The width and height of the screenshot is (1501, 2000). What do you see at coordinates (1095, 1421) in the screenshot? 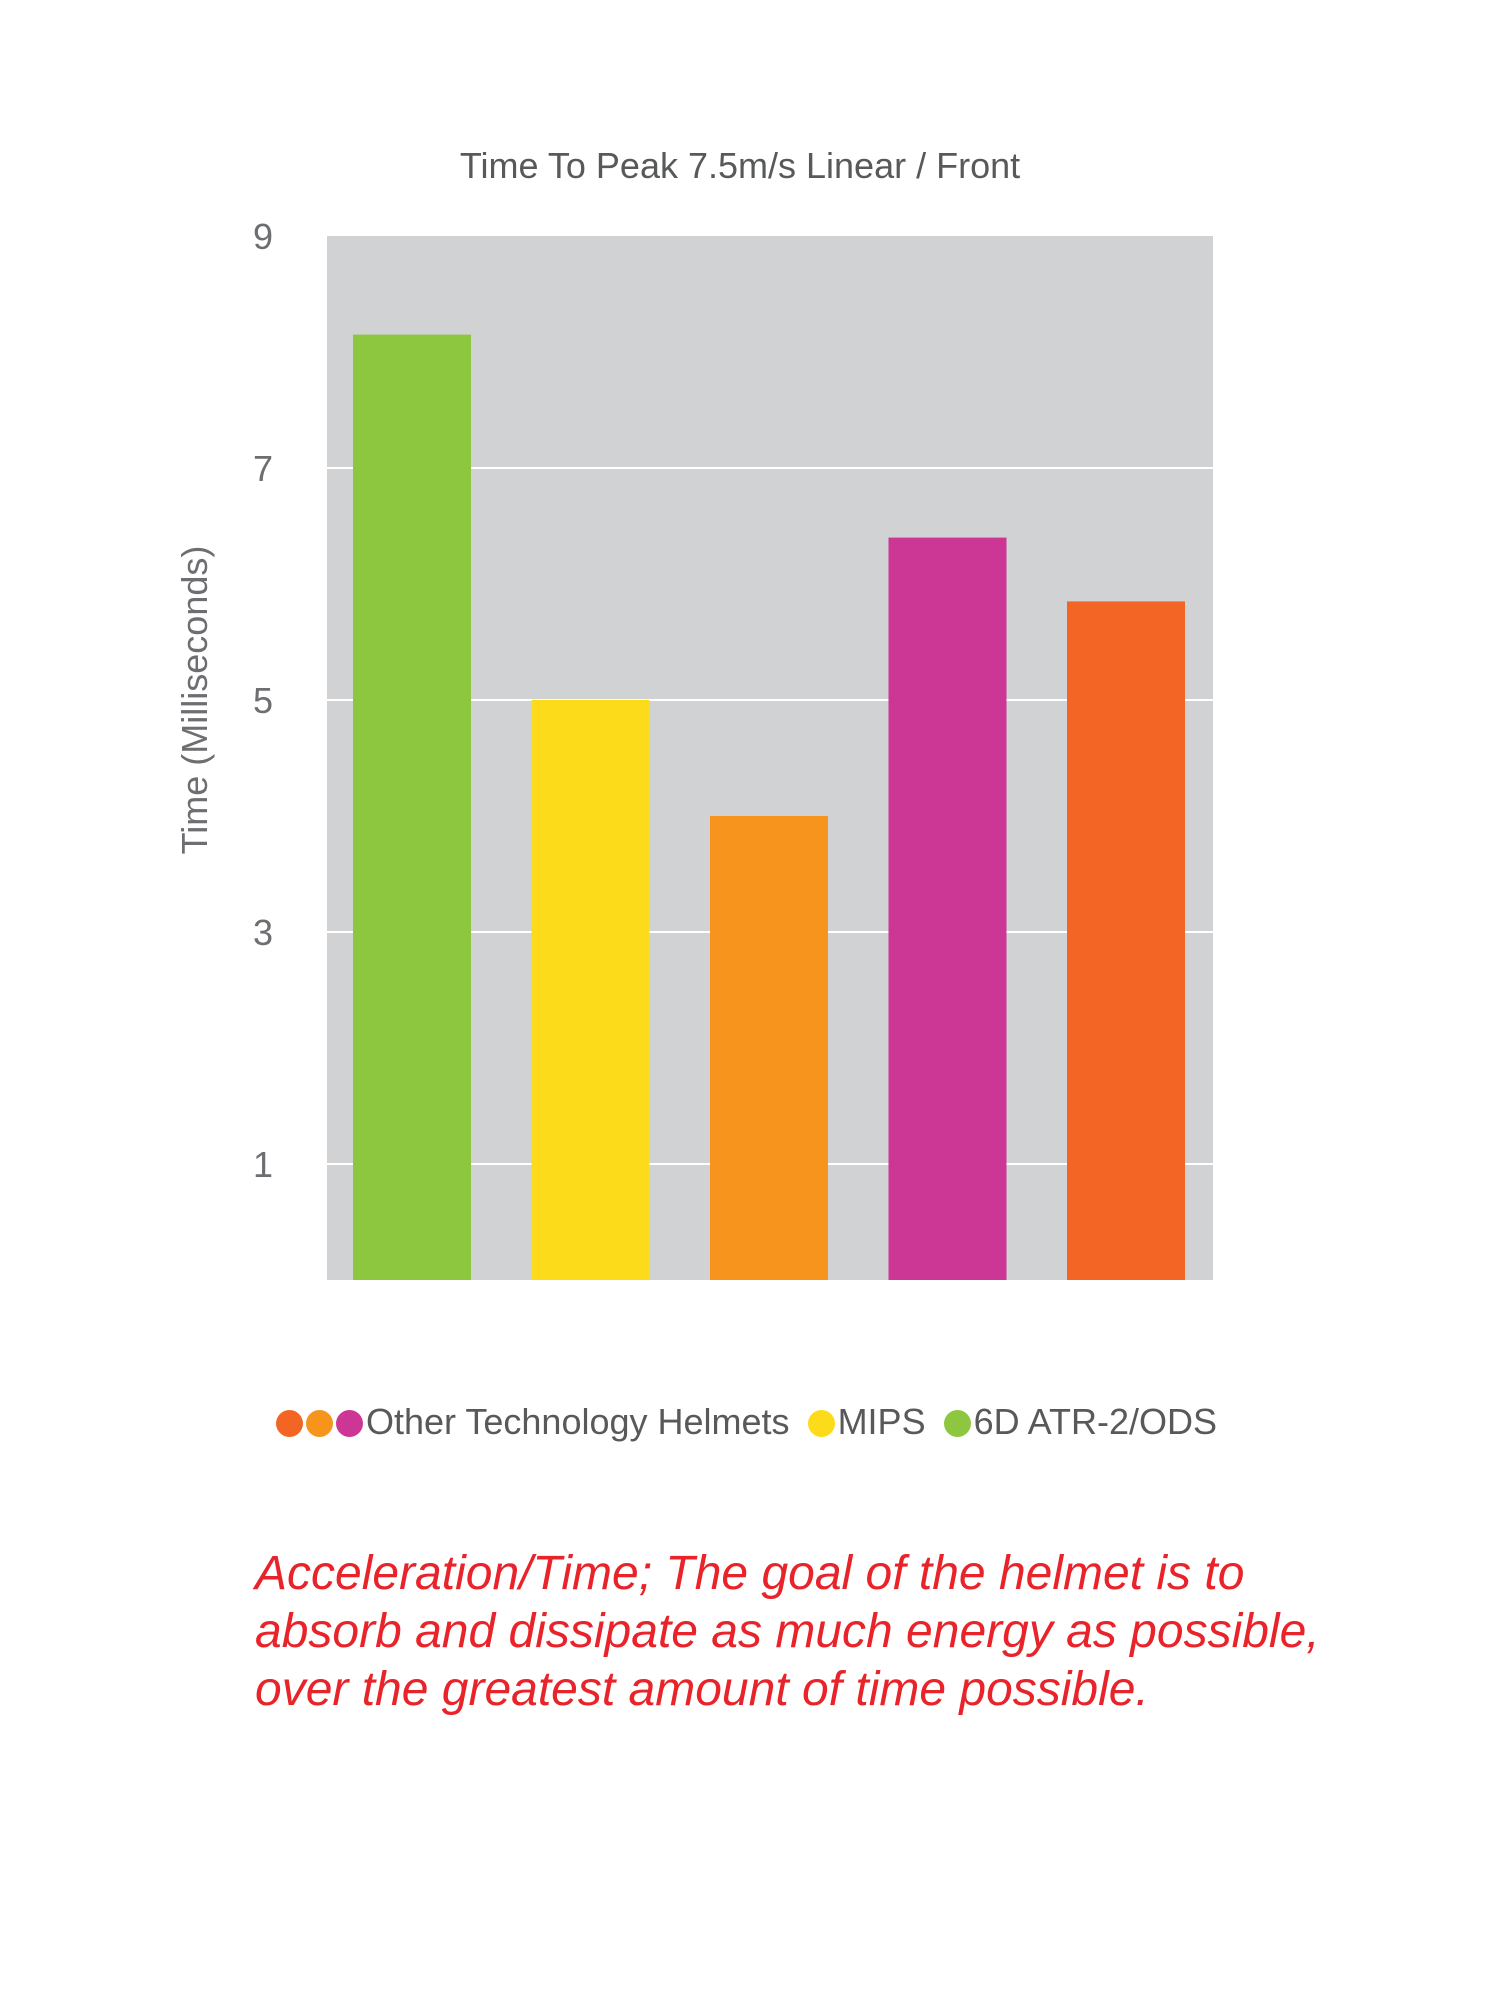
I see `legend-label-6d: 6D ATR-2/ODS` at bounding box center [1095, 1421].